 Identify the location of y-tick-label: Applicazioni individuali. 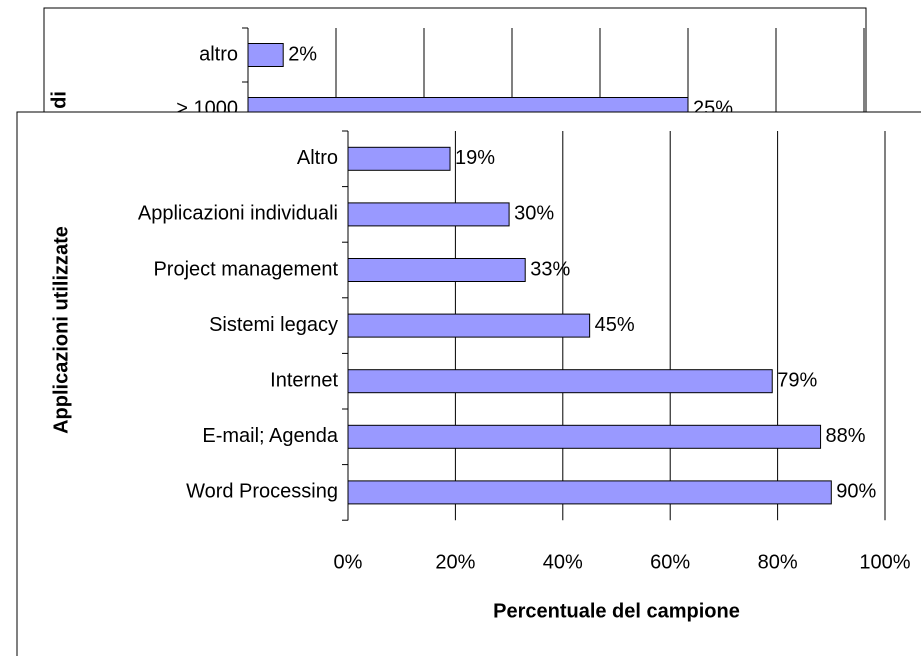
(238, 214).